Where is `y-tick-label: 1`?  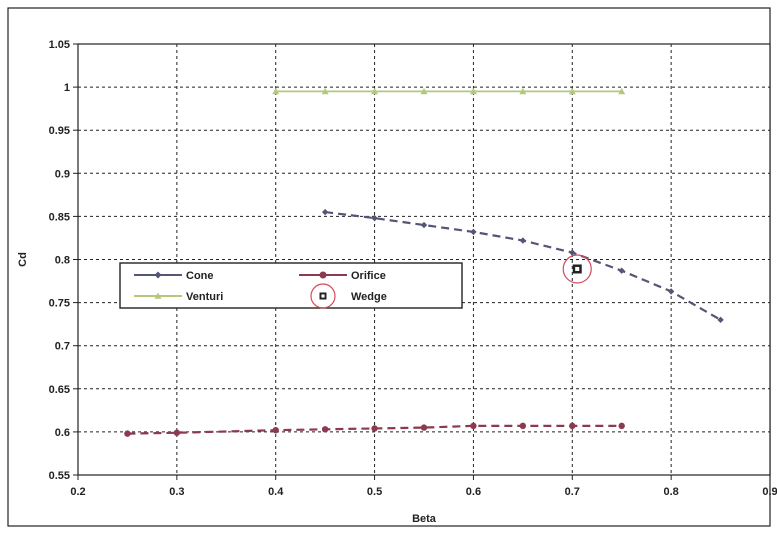 y-tick-label: 1 is located at coordinates (67, 88).